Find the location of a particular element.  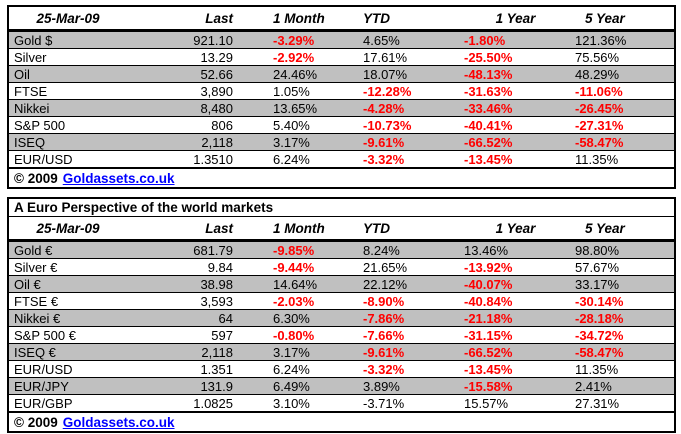

pct-1year: -25.50% is located at coordinates (488, 57).